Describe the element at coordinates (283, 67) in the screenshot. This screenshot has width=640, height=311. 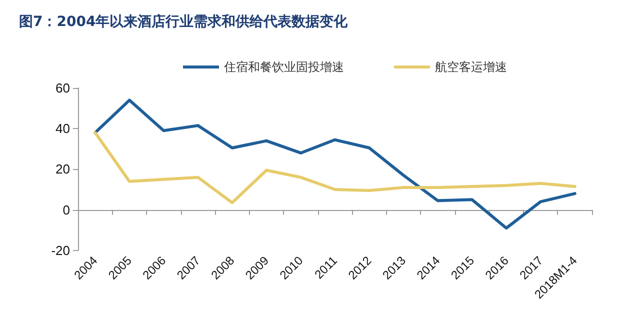
I see `legend-label: 住宿和餐饮业固投增速` at that location.